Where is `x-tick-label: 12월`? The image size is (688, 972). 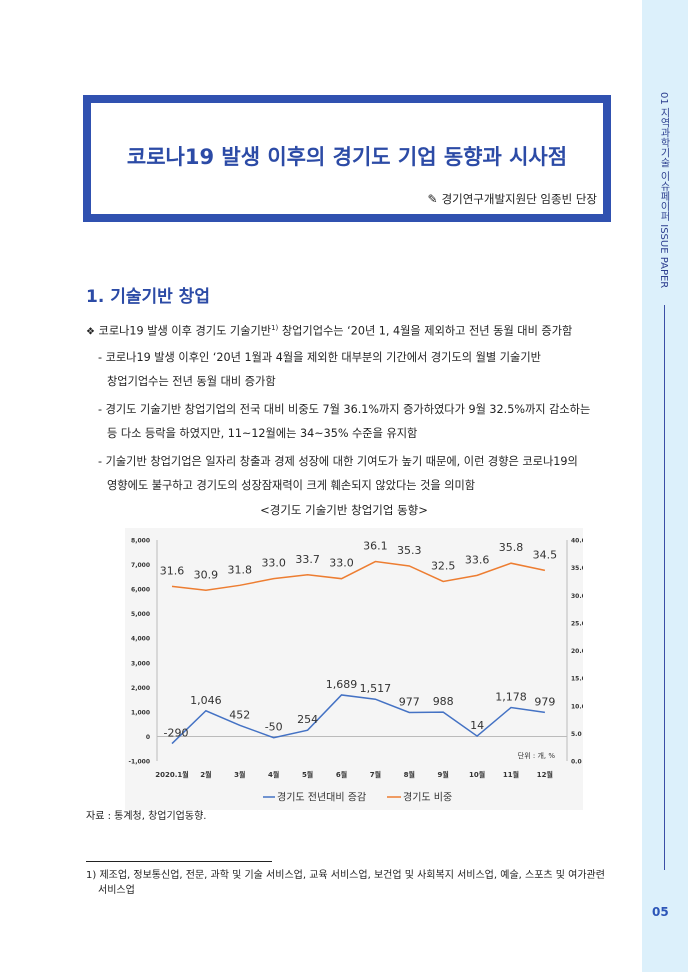 x-tick-label: 12월 is located at coordinates (545, 774).